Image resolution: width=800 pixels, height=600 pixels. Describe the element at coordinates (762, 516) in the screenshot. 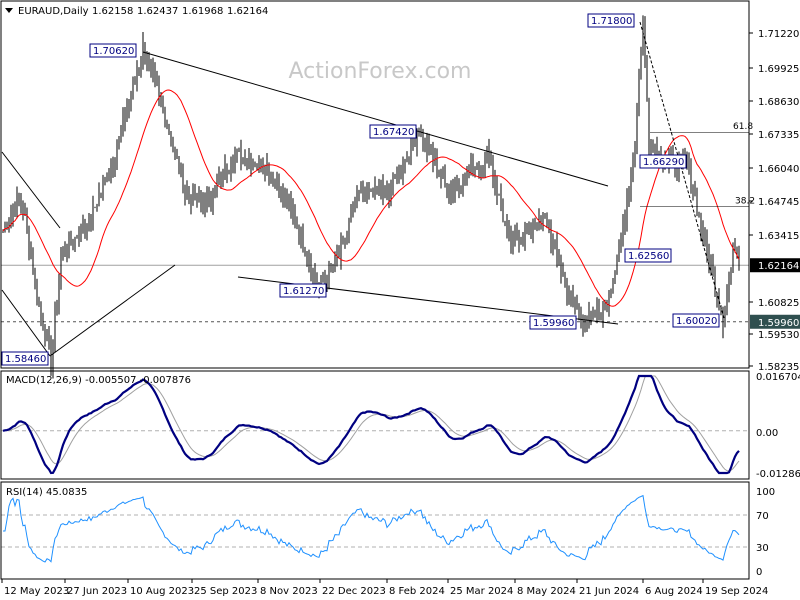

I see `rsi-tick-label: 70` at that location.